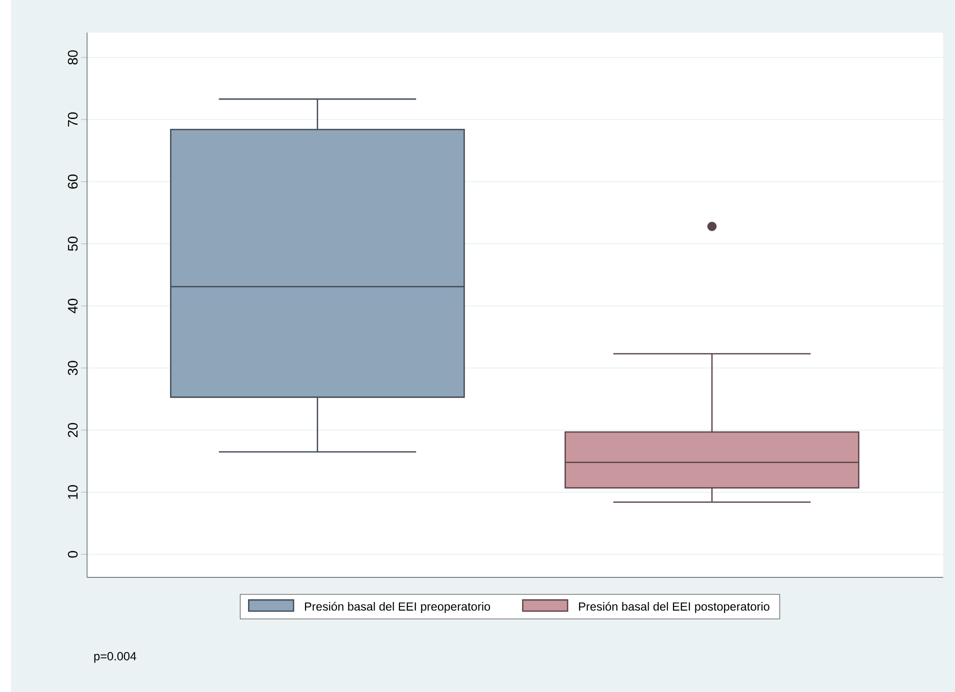  What do you see at coordinates (73, 554) in the screenshot?
I see `y-tick-label: 0` at bounding box center [73, 554].